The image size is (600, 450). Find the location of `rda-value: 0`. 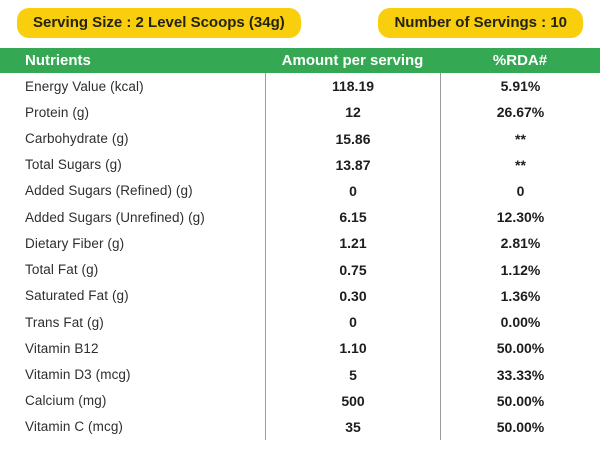

rda-value: 0 is located at coordinates (520, 191).